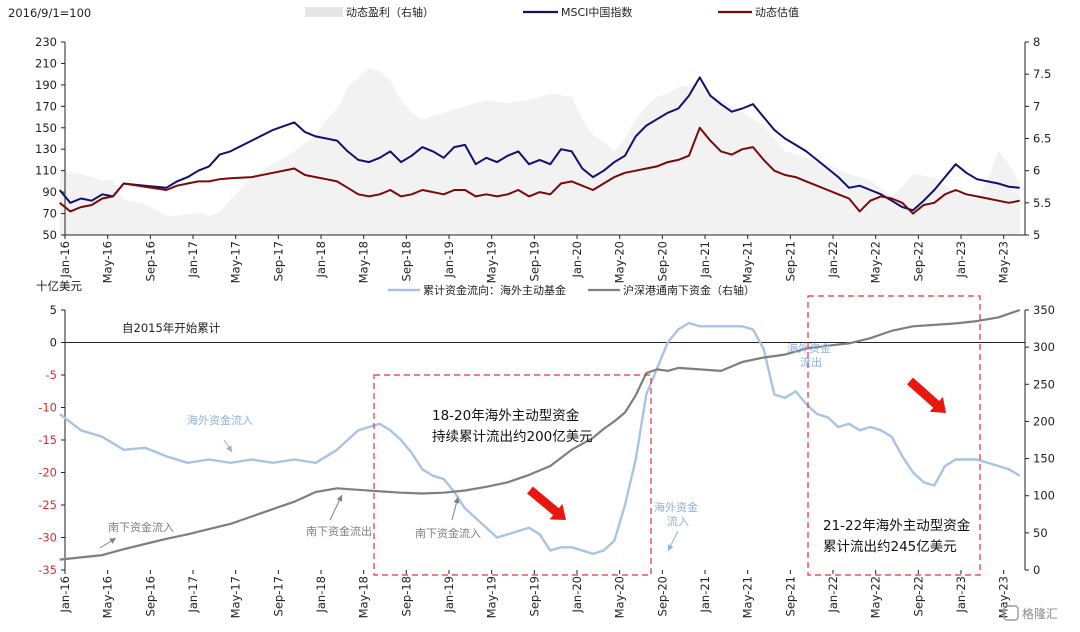 This screenshot has width=1080, height=632. I want to click on annotation-overseas-inflow-2-line1: 海外资金, so click(676, 507).